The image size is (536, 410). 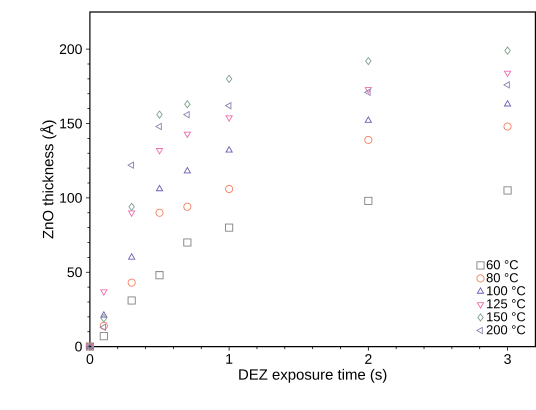 I want to click on y-tick-label: 150, so click(x=71, y=123).